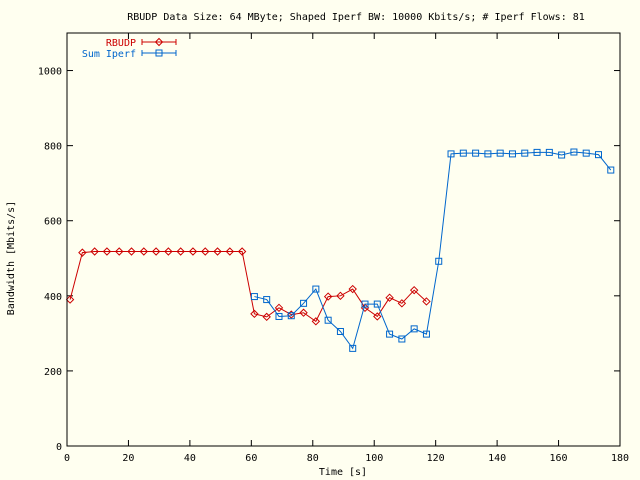  I want to click on x-tick-label: 20, so click(128, 458).